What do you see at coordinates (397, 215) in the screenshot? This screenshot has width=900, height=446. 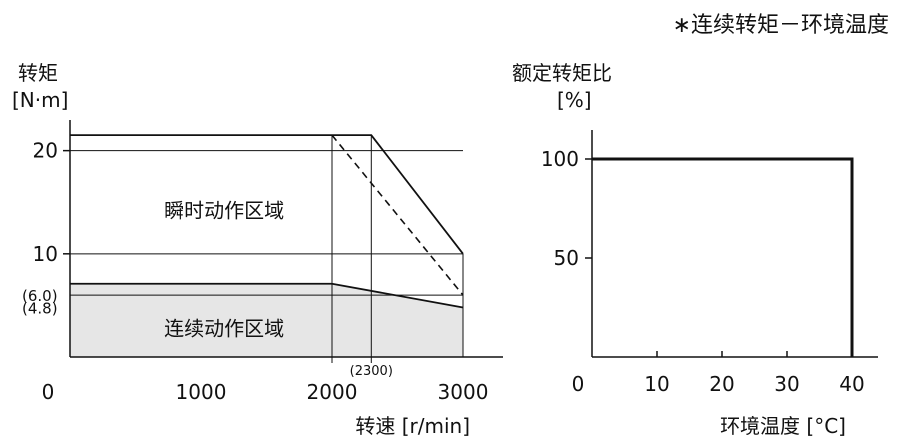 I see `dashed-line` at bounding box center [397, 215].